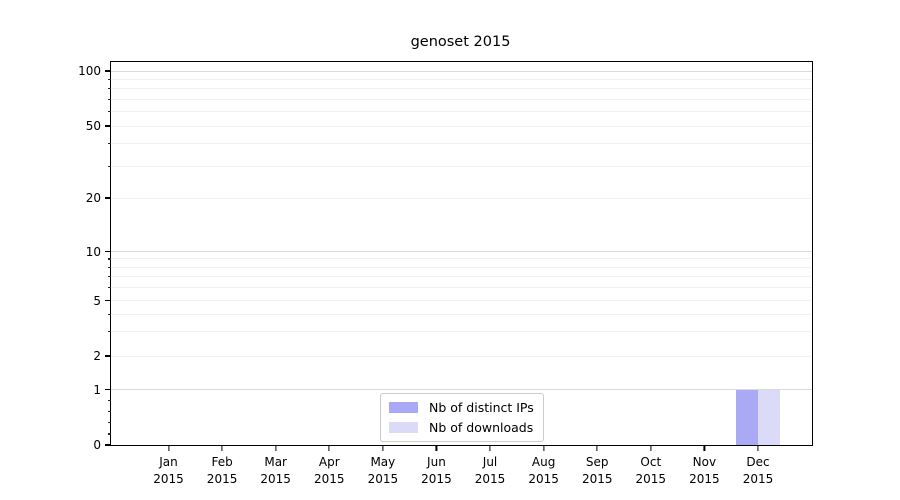  I want to click on x-tick-label: Oct 2015, so click(651, 471).